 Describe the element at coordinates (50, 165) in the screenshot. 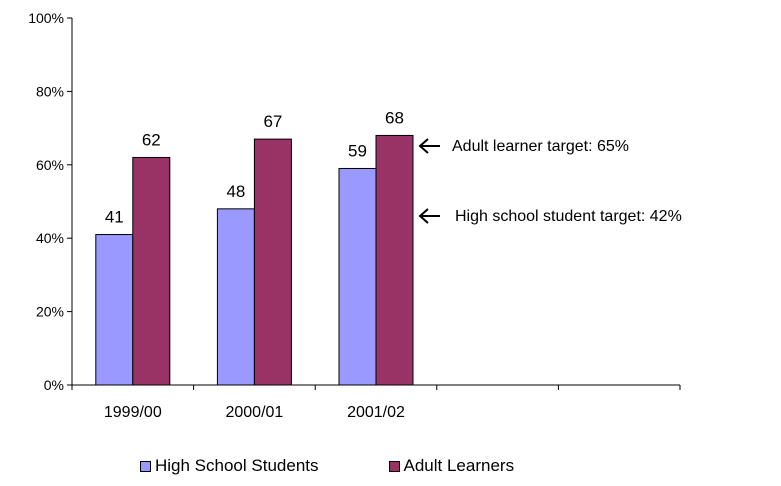

I see `y-tick-label: 60%` at that location.